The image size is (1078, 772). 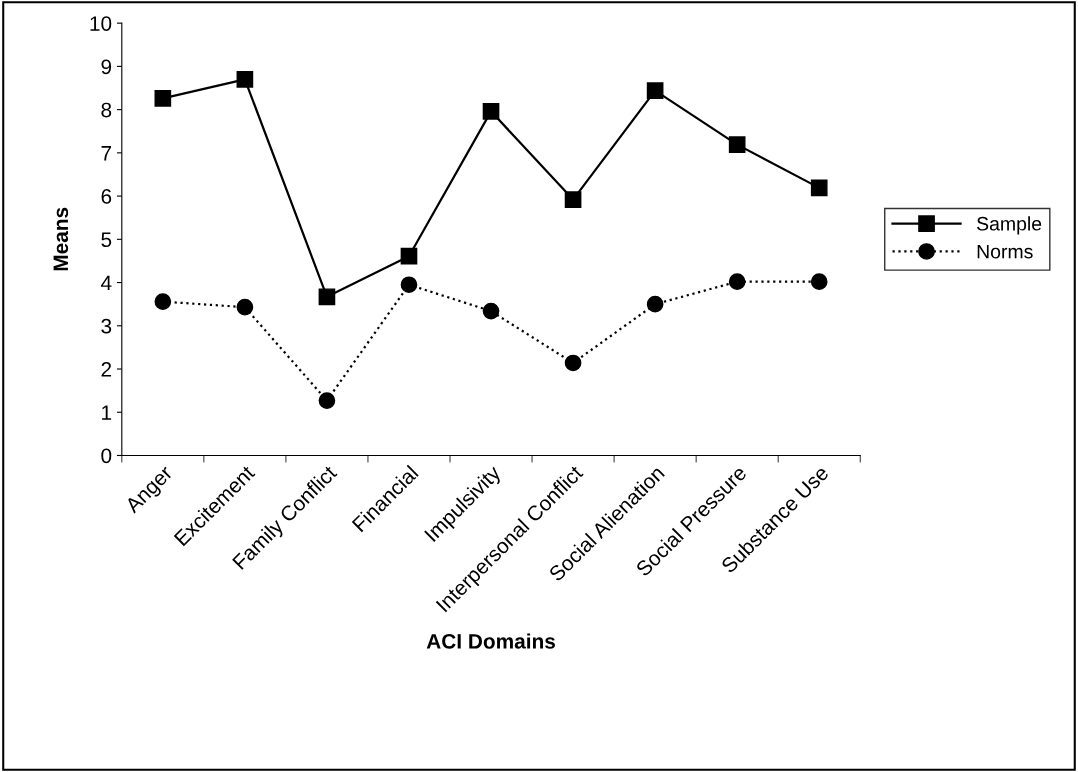 I want to click on y-tick-label: 3, so click(x=106, y=326).